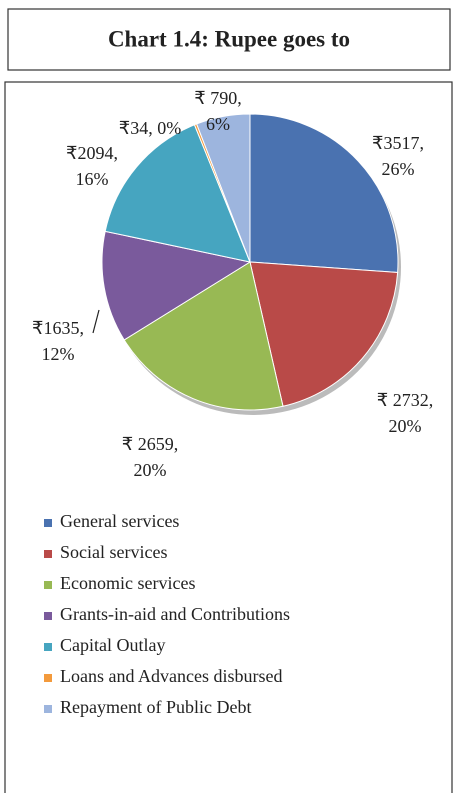 The width and height of the screenshot is (460, 793). I want to click on legend-label: Capital Outlay, so click(112, 645).